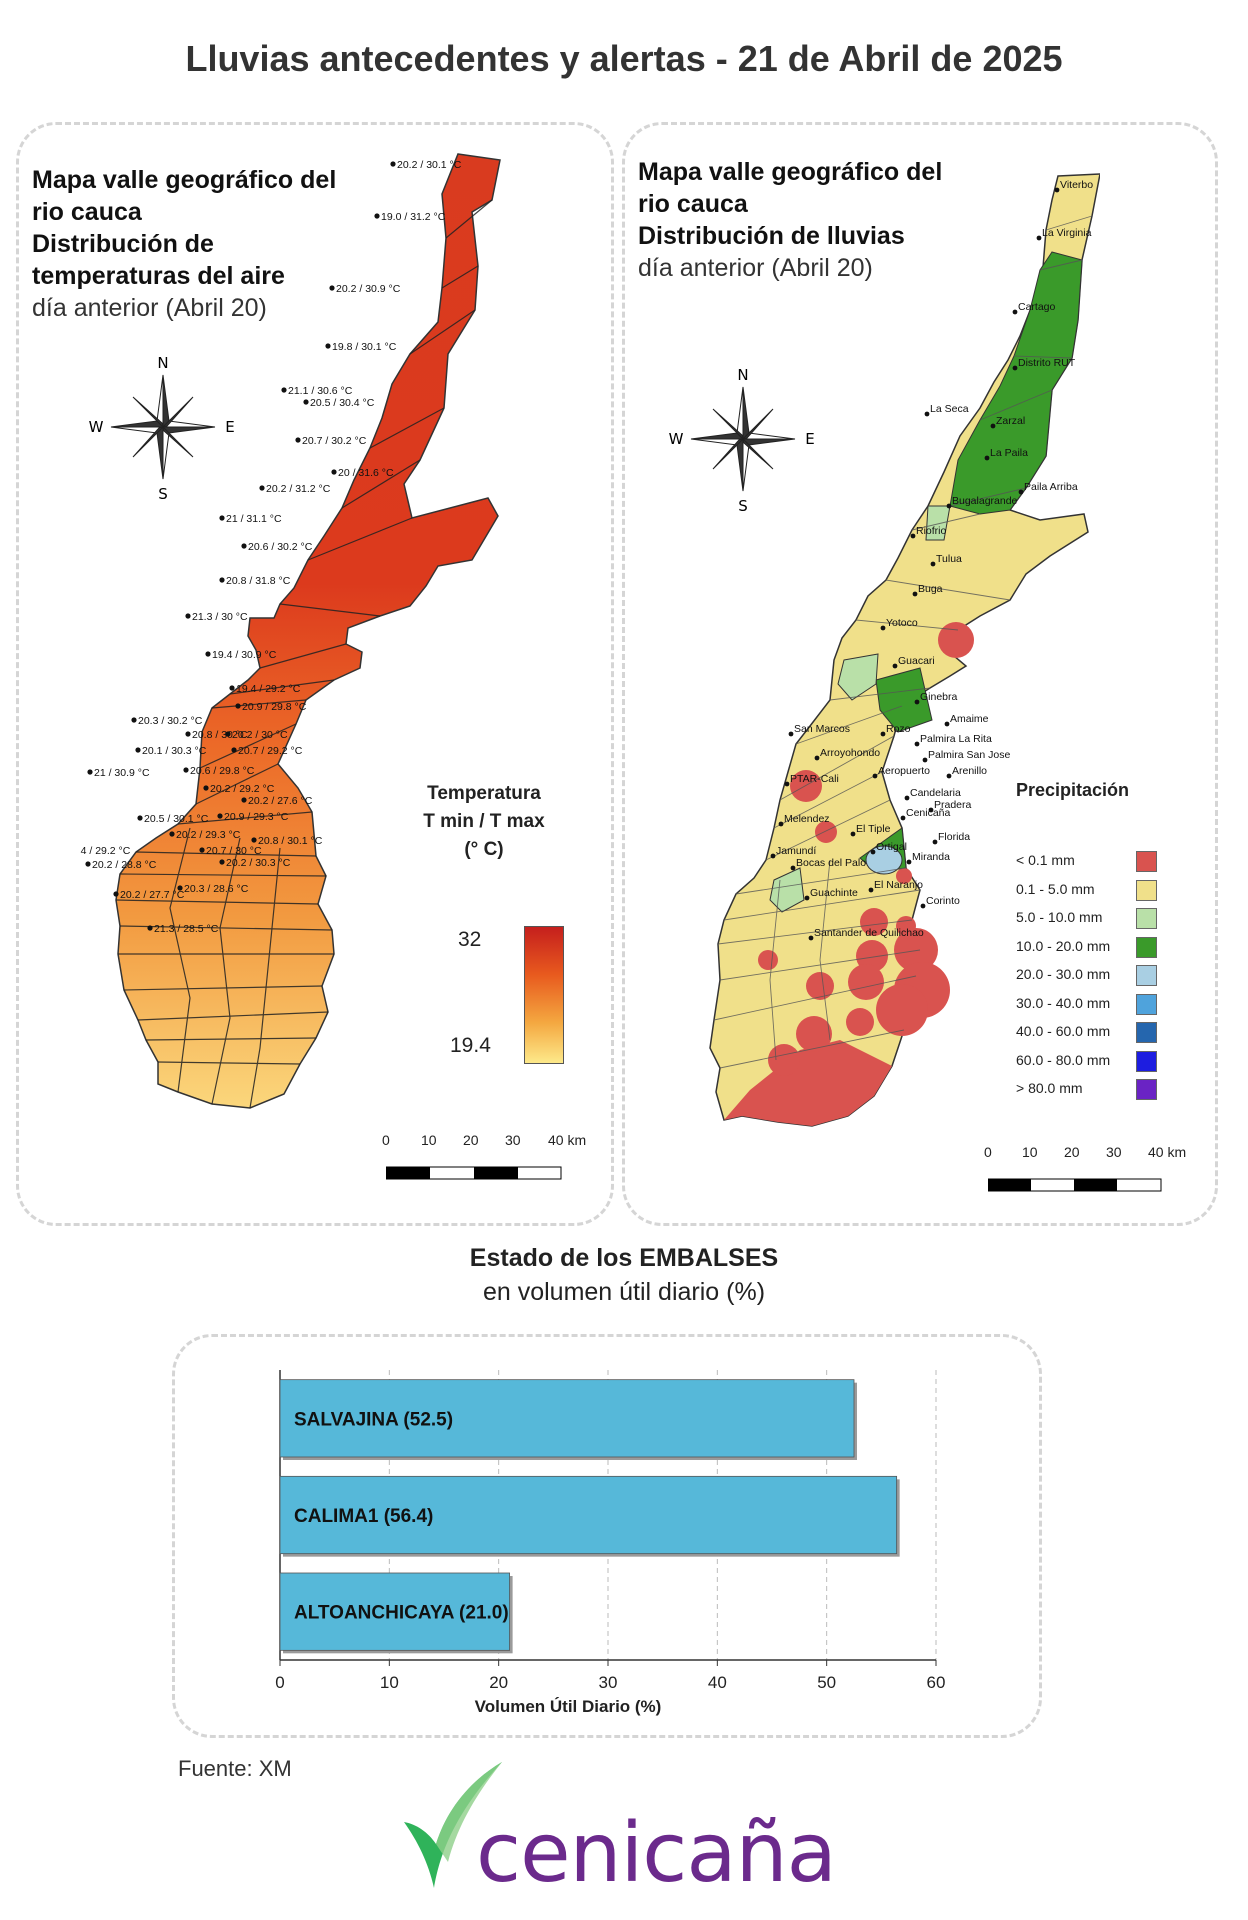  I want to click on place-label: Candelaria, so click(935, 793).